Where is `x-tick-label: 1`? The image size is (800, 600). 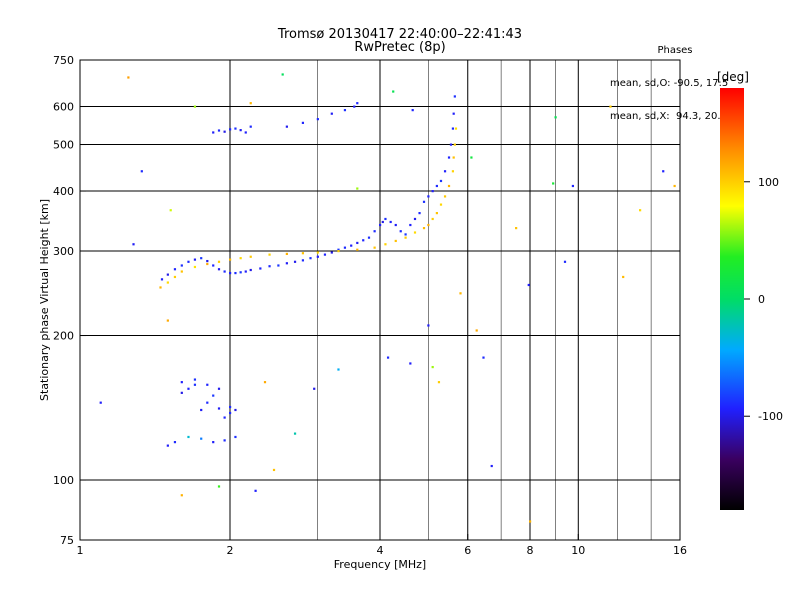 x-tick-label: 1 is located at coordinates (80, 550).